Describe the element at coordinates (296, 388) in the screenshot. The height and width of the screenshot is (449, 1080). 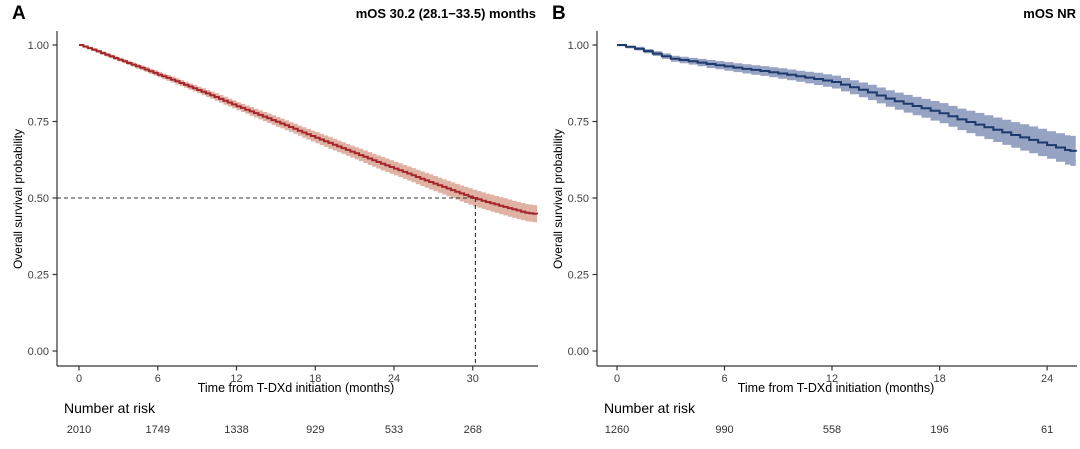
I see `panel-a-x-axis-title: Time from T-DXd initiation (months)` at that location.